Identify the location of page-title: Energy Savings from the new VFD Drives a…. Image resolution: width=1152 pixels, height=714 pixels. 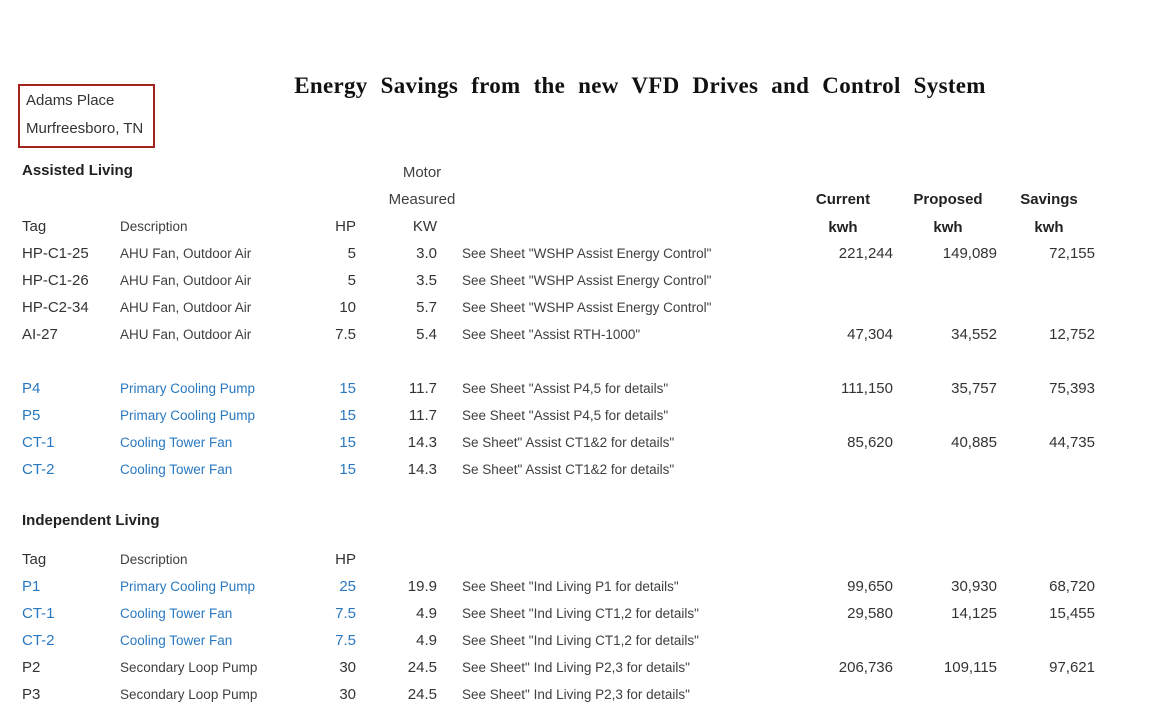
(640, 85).